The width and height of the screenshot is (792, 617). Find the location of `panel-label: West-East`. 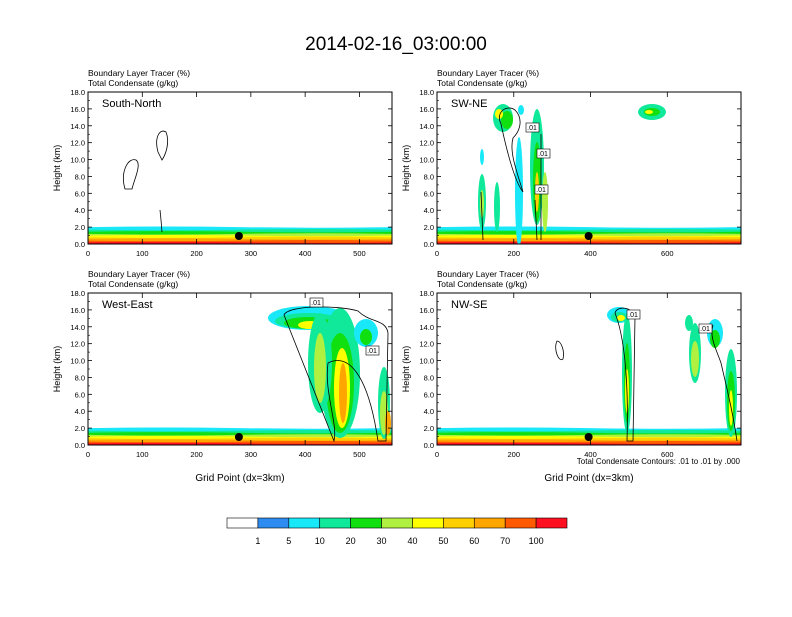

panel-label: West-East is located at coordinates (127, 305).